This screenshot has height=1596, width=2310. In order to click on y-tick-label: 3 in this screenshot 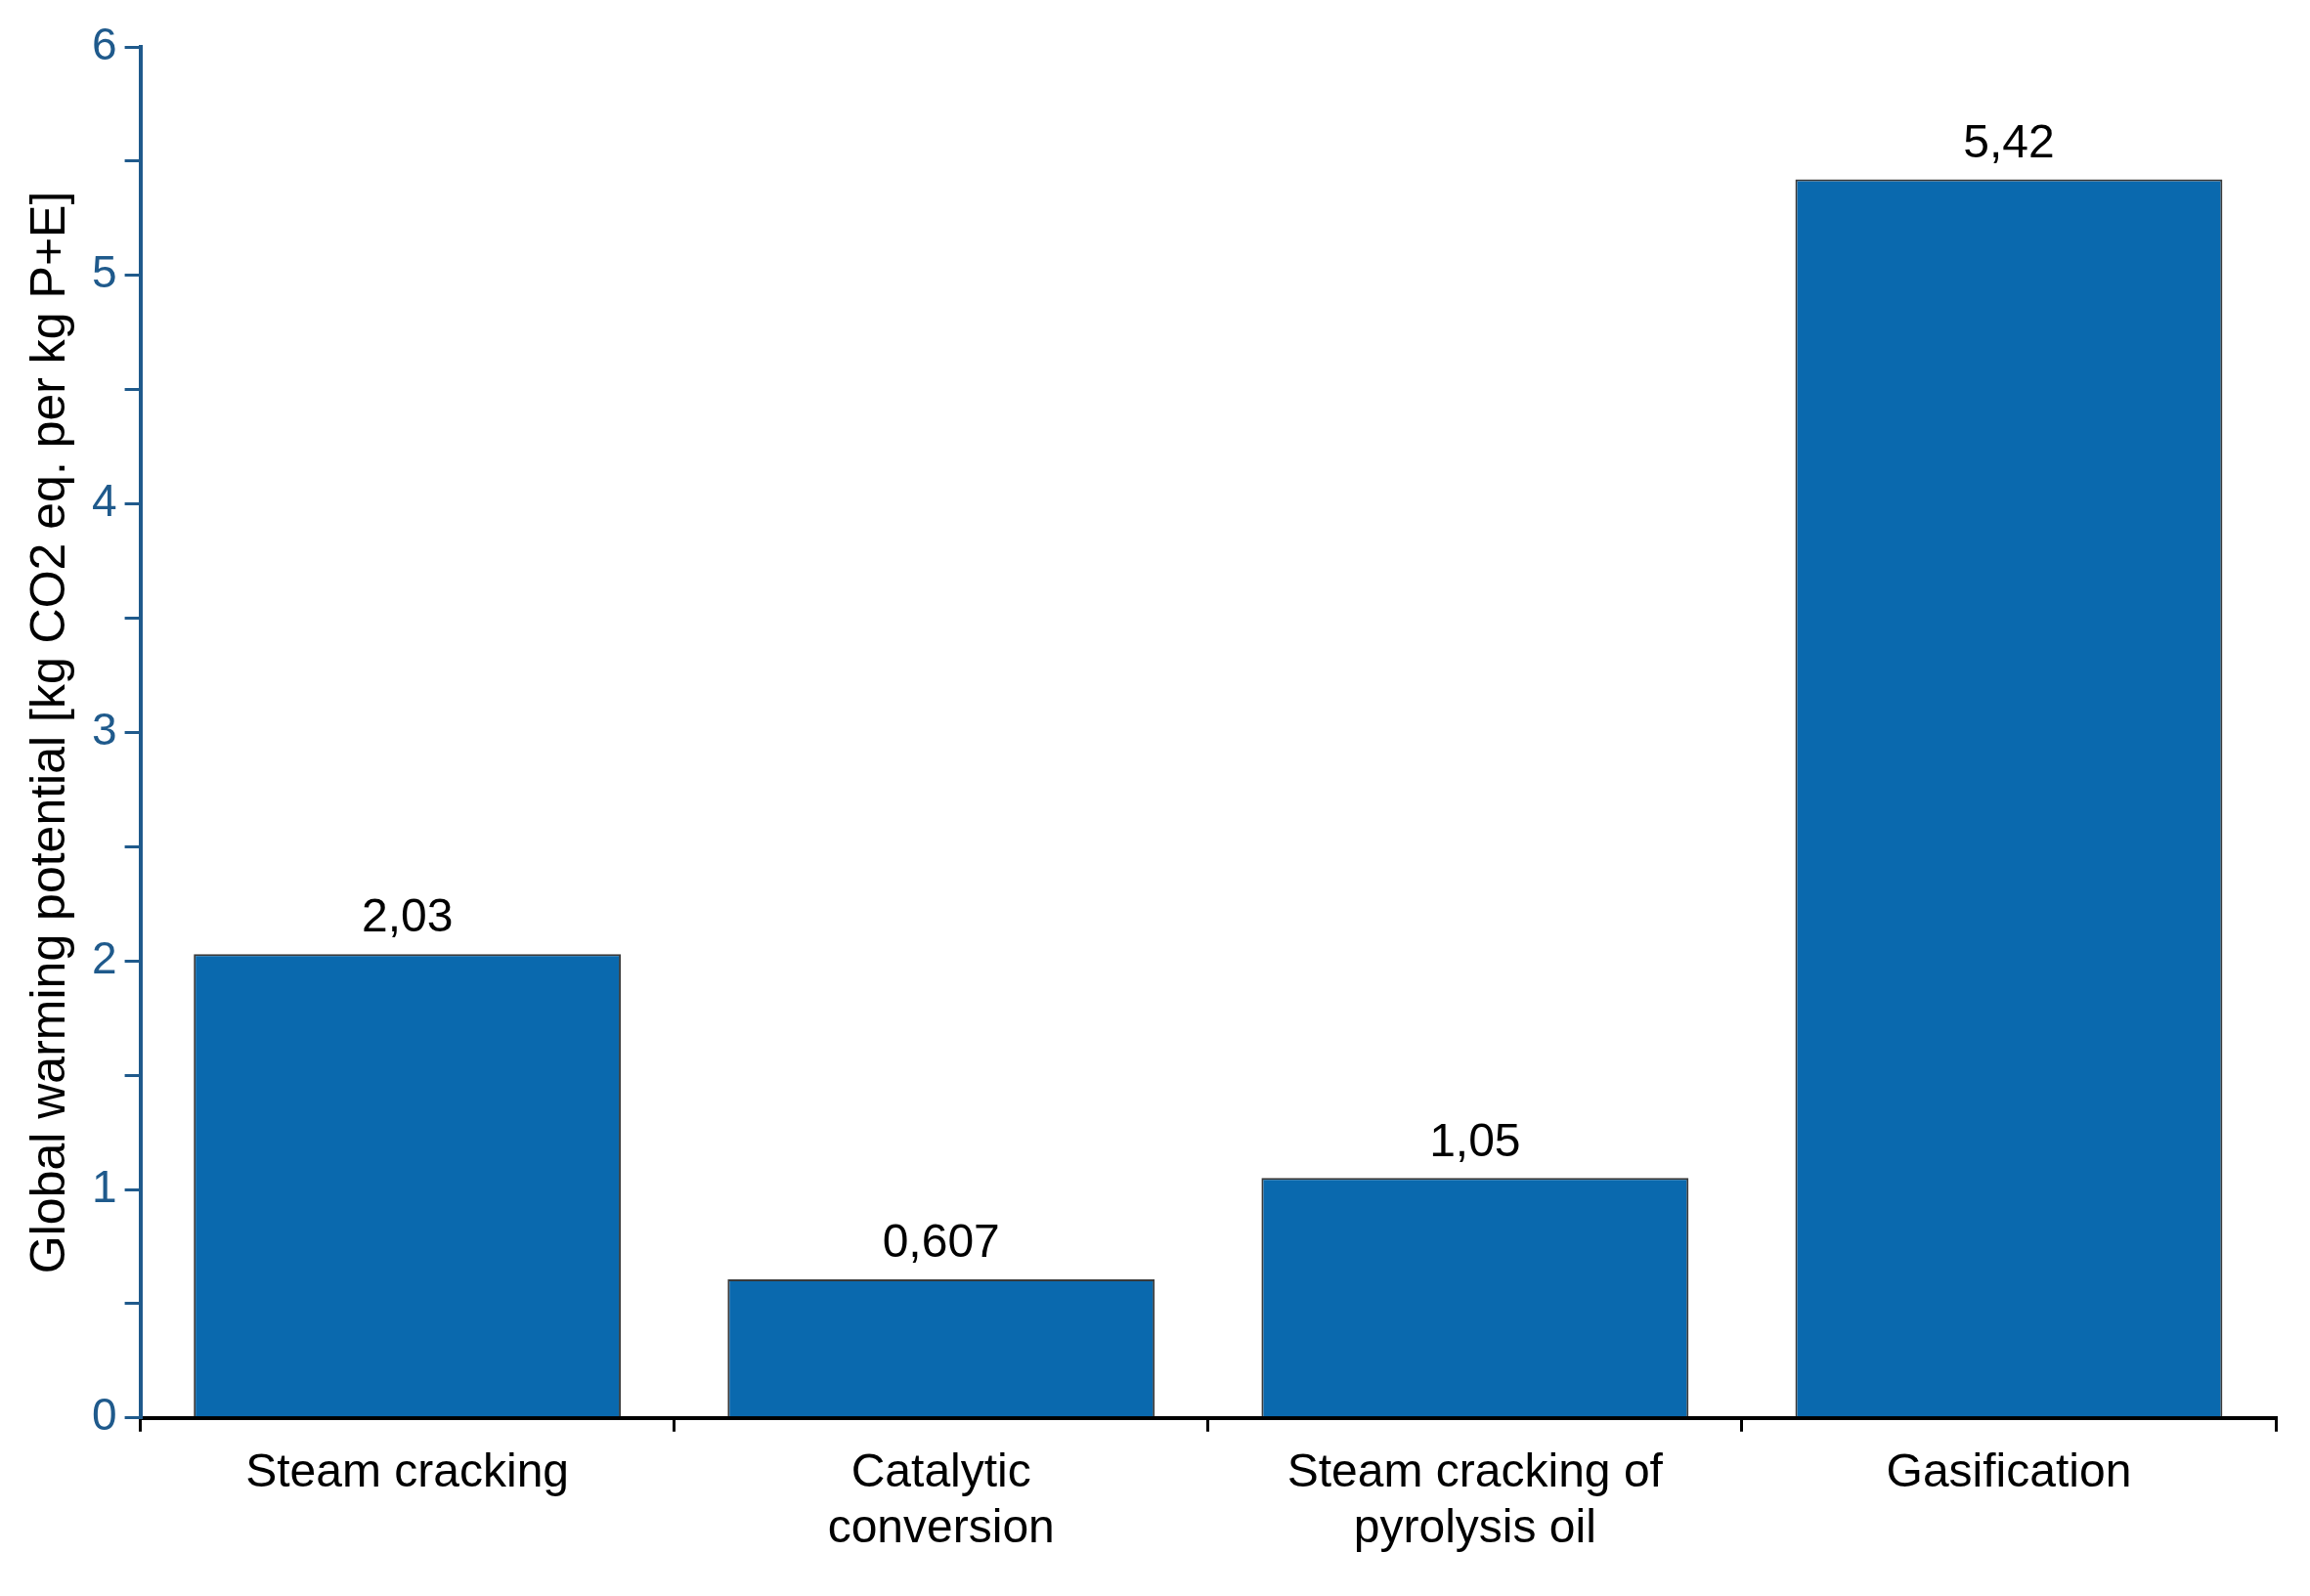, I will do `click(104, 729)`.